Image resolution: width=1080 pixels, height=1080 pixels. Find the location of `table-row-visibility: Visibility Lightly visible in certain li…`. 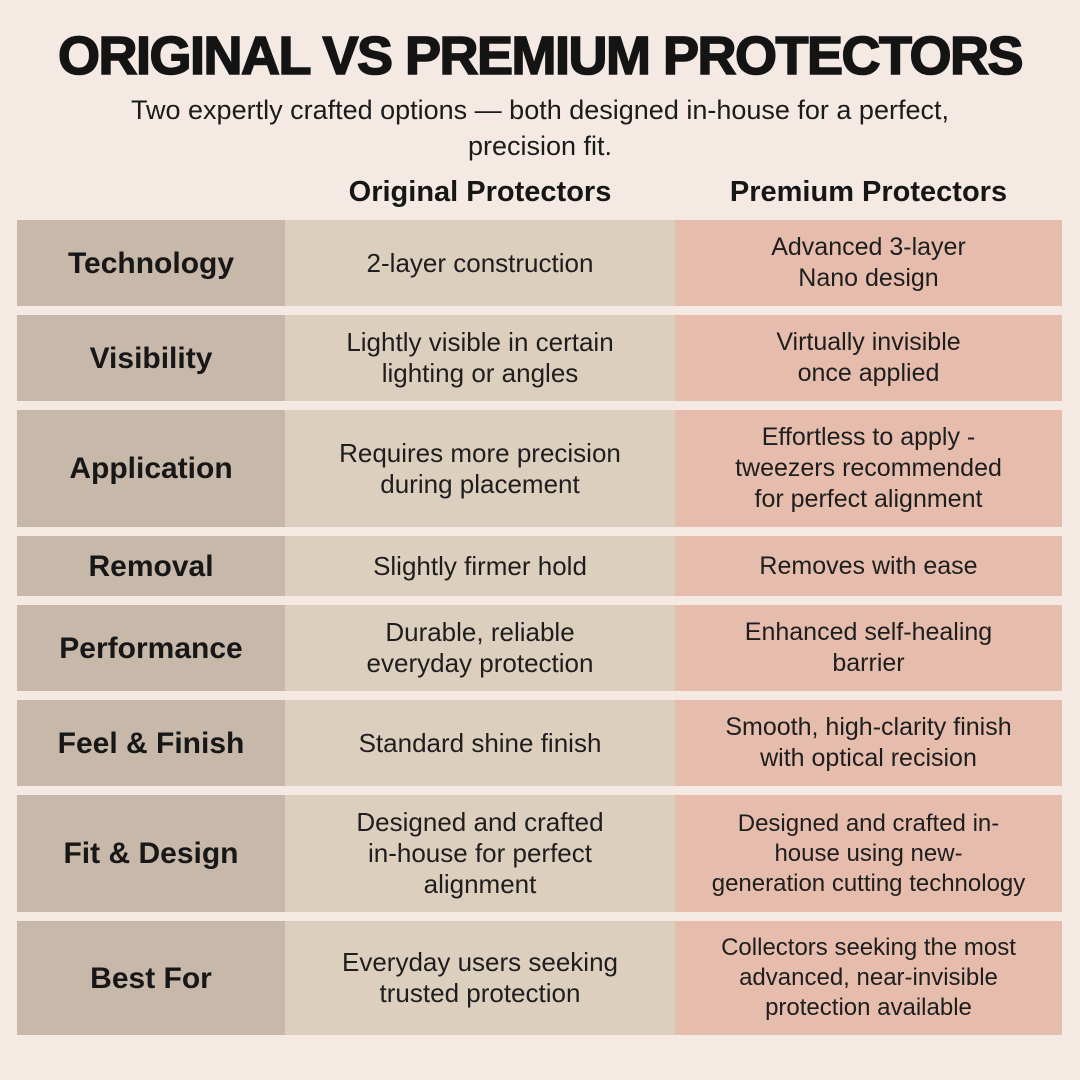

table-row-visibility: Visibility Lightly visible in certain li… is located at coordinates (539, 358).